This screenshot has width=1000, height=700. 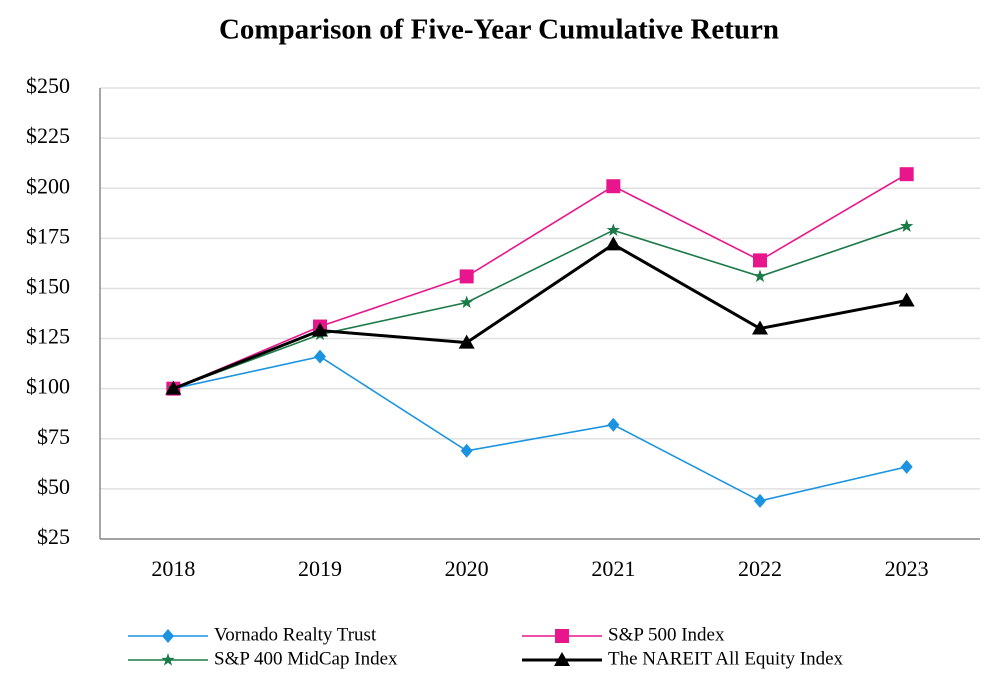 What do you see at coordinates (48, 135) in the screenshot?
I see `y-tick-label: $225` at bounding box center [48, 135].